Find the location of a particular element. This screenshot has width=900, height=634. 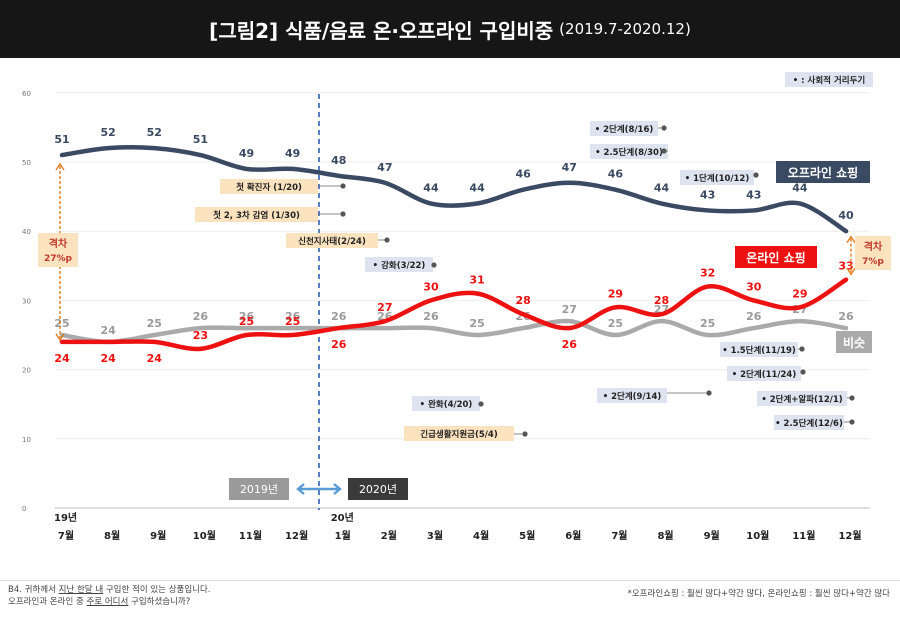

event-annotation: 긴급생활지원금(5/4) is located at coordinates (466, 433).